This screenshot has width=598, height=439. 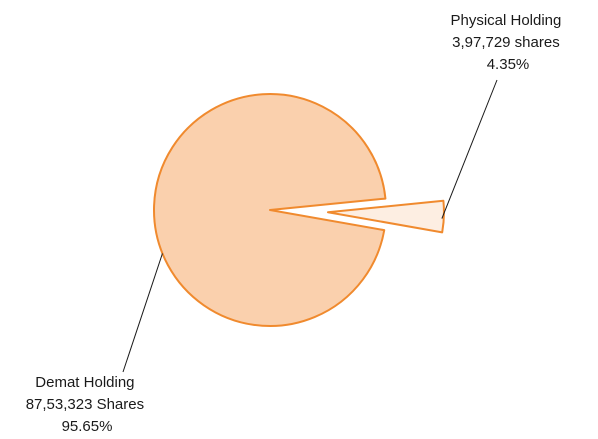 I want to click on demat-holding-label: Demat Holding 87,53,323 Shares 95.65%, so click(x=87, y=404).